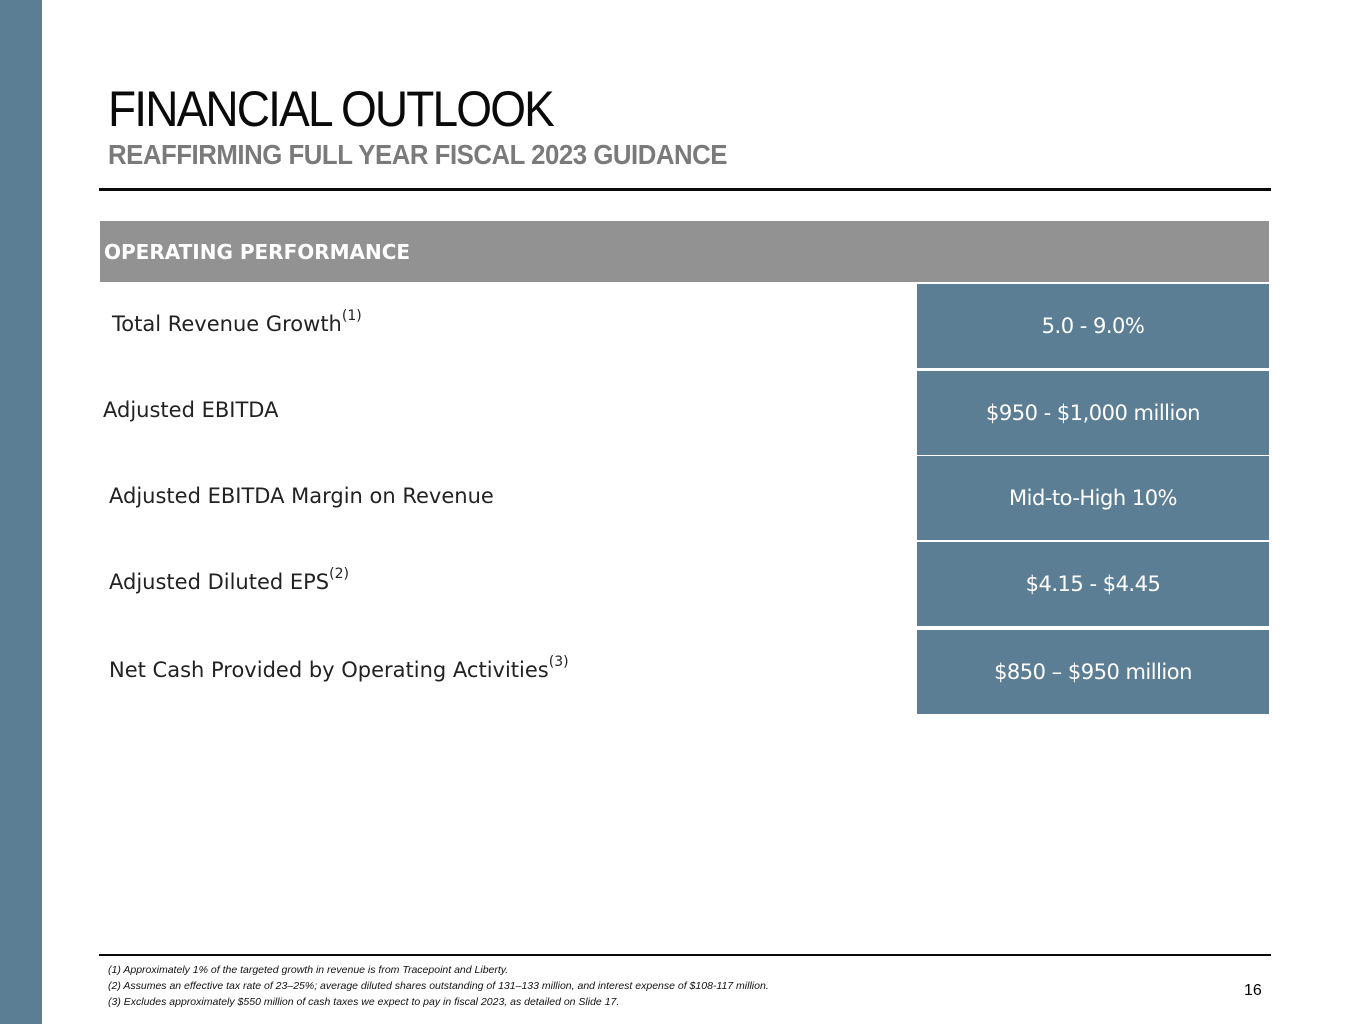 The height and width of the screenshot is (1024, 1365). What do you see at coordinates (229, 580) in the screenshot?
I see `row-label-adjusted-diluted-eps: Adjusted Diluted EPS(2)` at bounding box center [229, 580].